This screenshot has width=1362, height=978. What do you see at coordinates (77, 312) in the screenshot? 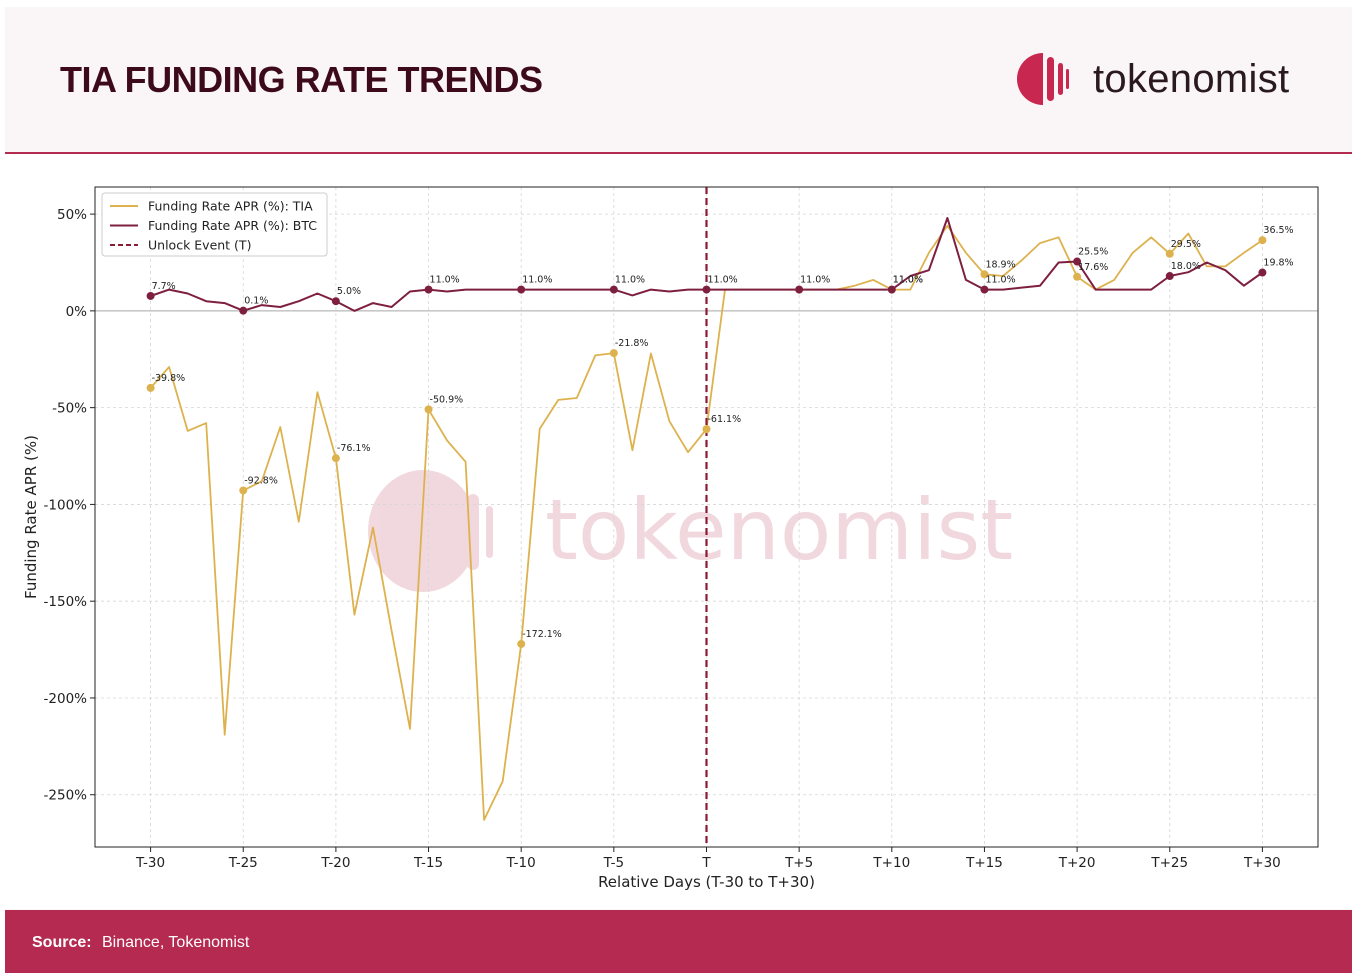
I see `y-tick-label: 0%` at bounding box center [77, 312].